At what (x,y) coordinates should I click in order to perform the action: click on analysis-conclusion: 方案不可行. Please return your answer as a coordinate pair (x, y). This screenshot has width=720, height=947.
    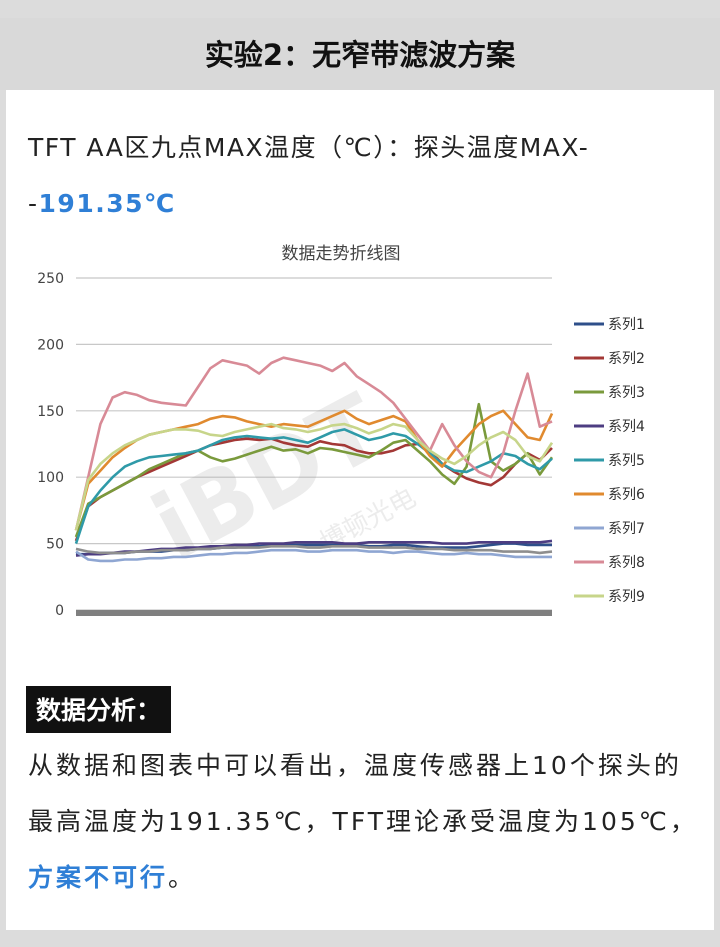
    Looking at the image, I should click on (98, 877).